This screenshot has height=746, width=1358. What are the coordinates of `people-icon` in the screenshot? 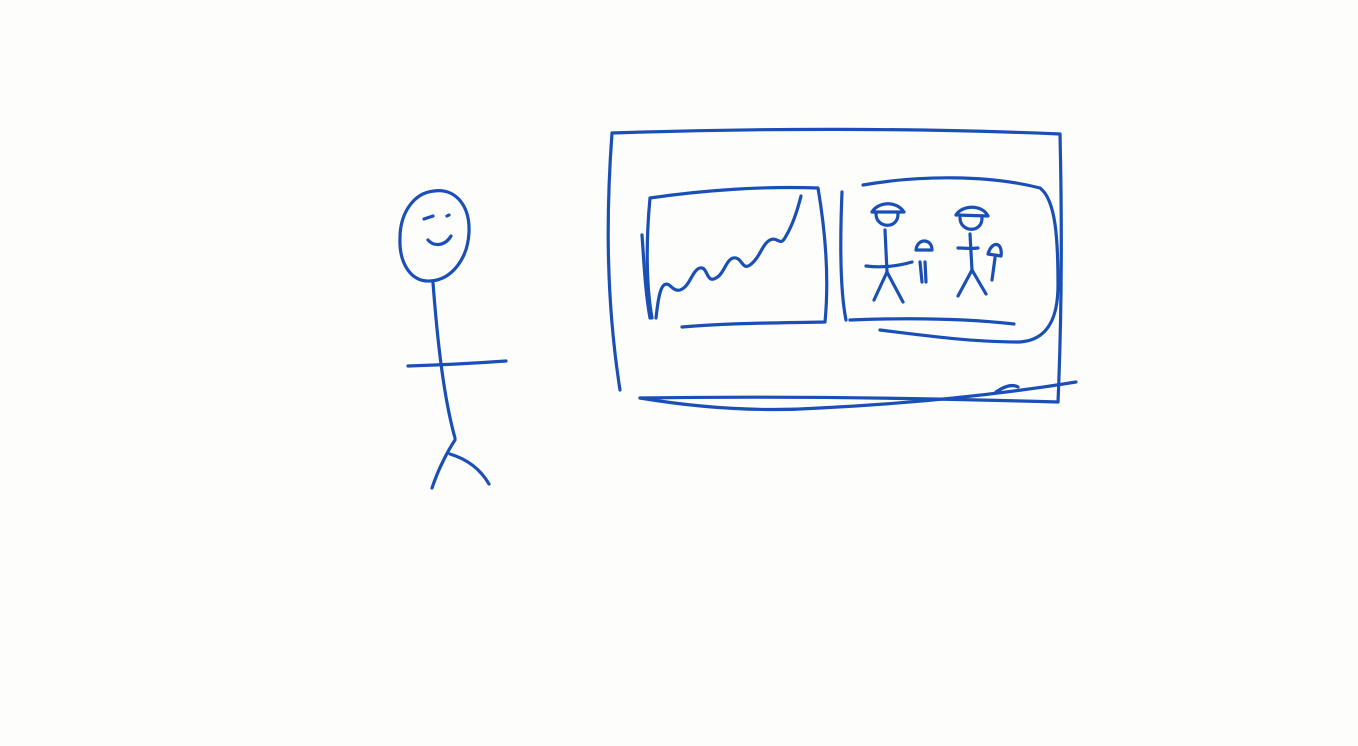 It's located at (949, 260).